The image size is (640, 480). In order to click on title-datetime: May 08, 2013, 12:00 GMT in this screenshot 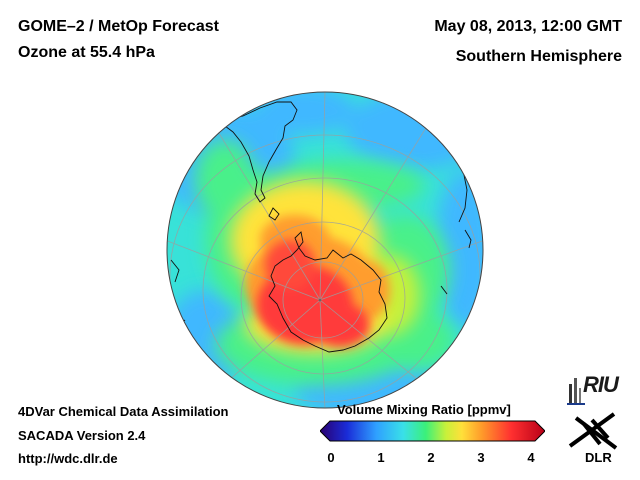, I will do `click(528, 26)`.